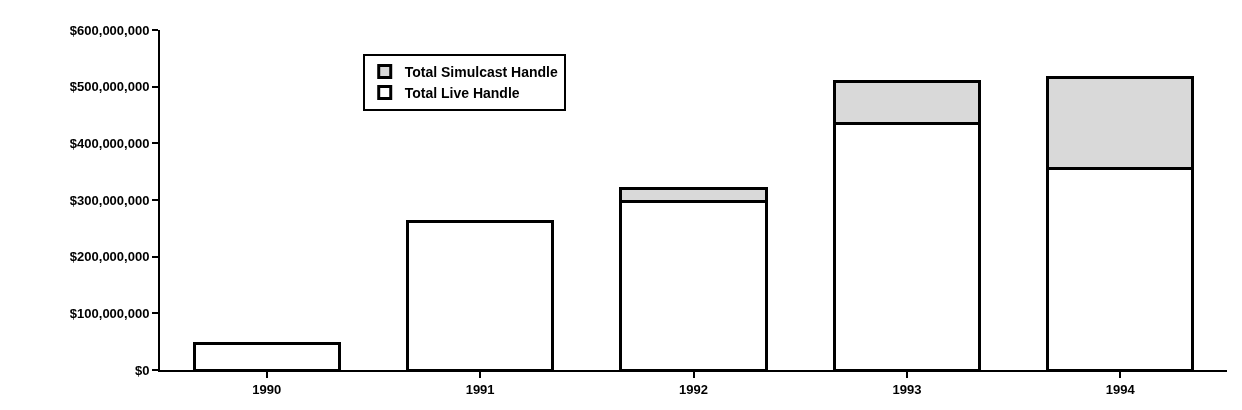 The image size is (1242, 410). Describe the element at coordinates (907, 389) in the screenshot. I see `x-tick-label: 1993` at that location.